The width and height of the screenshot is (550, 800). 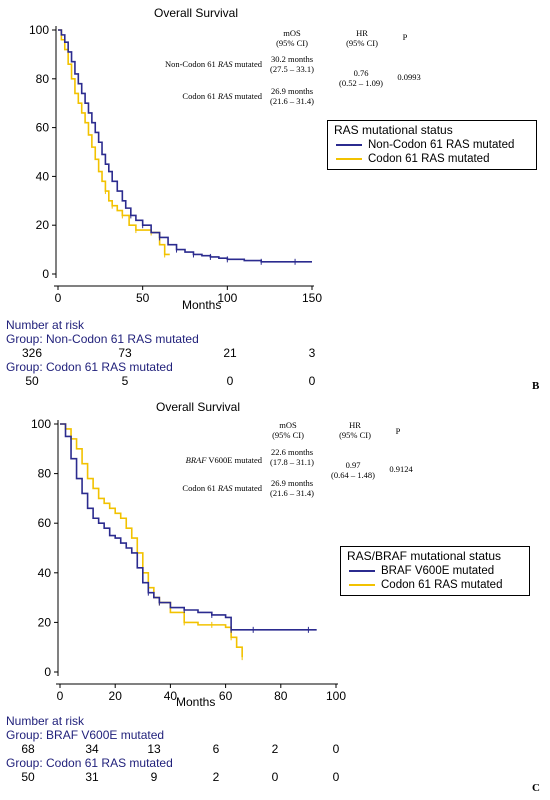 I want to click on risk-count: 21, so click(x=230, y=353).